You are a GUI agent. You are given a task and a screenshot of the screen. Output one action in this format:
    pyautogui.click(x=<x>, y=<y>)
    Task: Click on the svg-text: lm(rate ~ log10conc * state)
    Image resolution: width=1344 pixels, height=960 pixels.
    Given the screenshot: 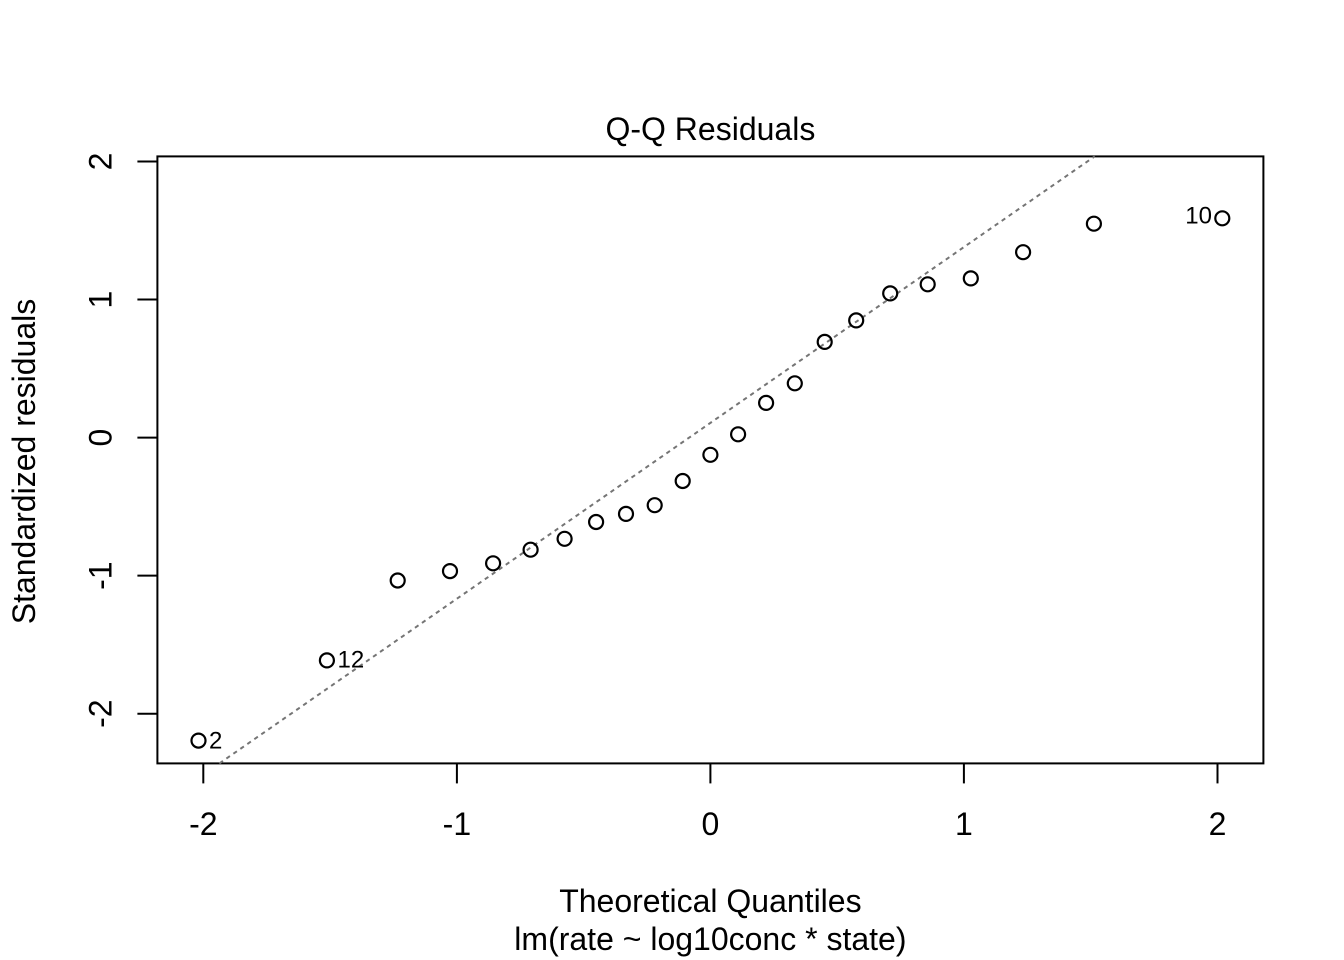 What is the action you would take?
    pyautogui.click(x=710, y=939)
    